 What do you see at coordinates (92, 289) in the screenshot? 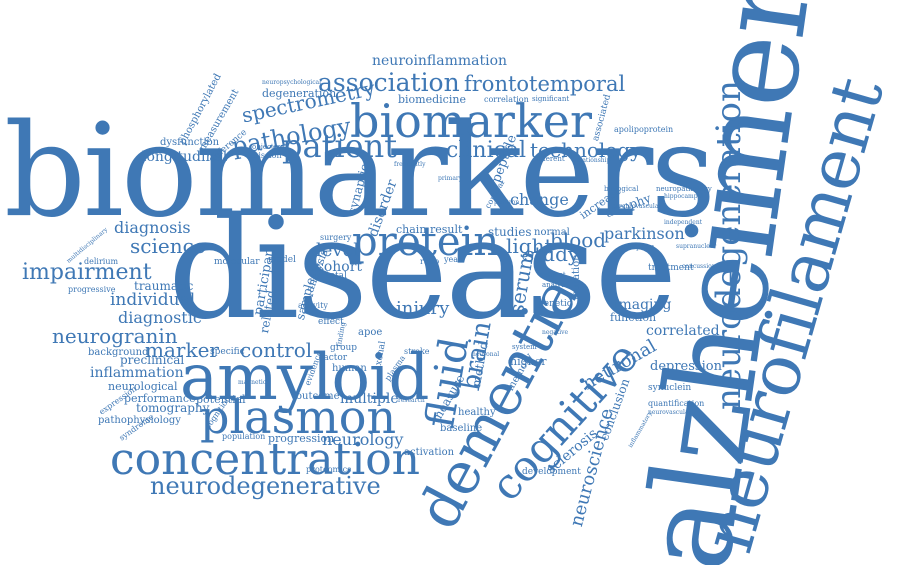
I see `word-progressive: progressive` at bounding box center [92, 289].